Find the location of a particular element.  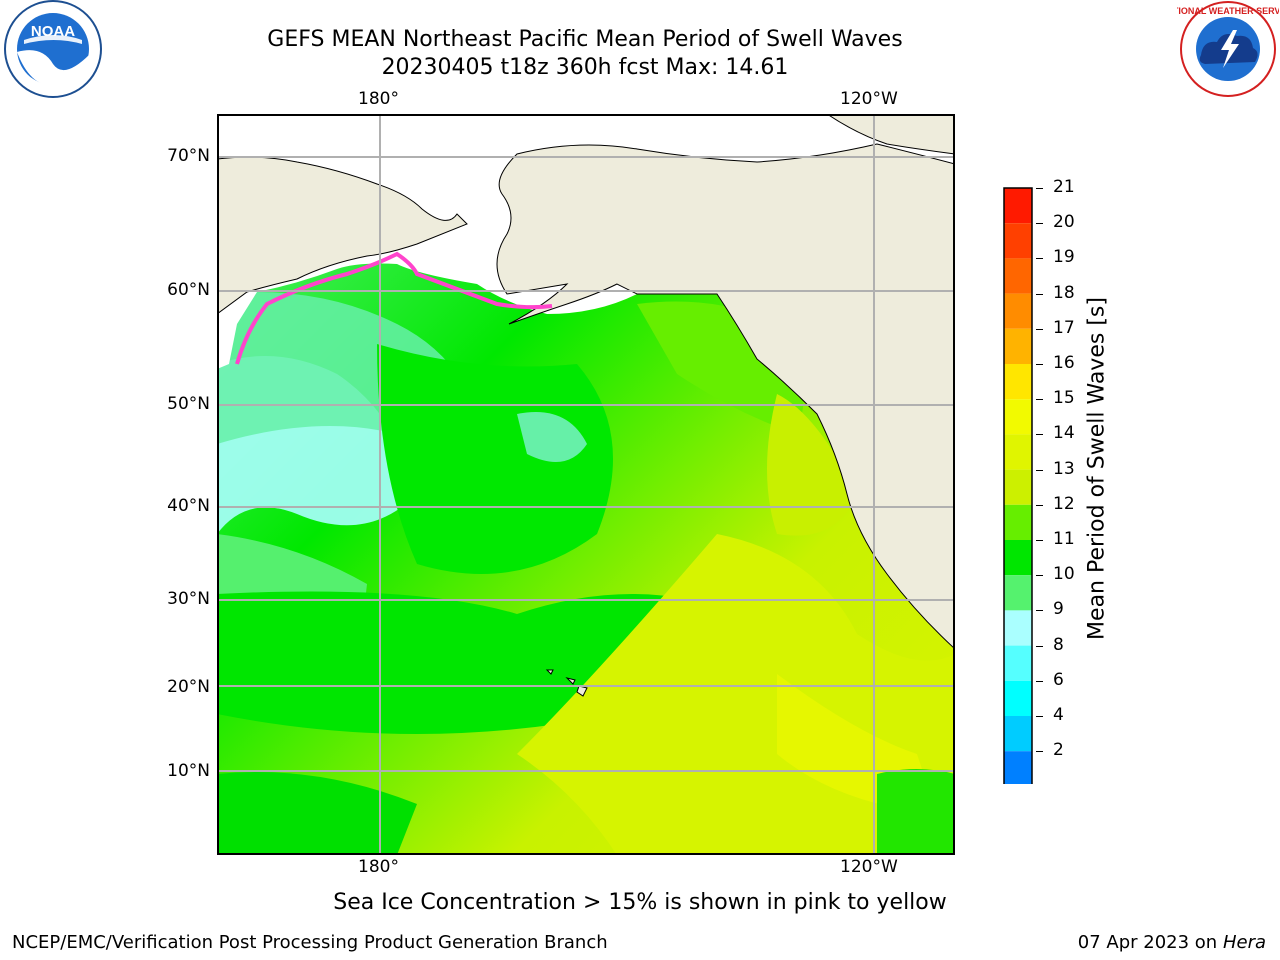

lat-label-60n: 60°N is located at coordinates (188, 290).